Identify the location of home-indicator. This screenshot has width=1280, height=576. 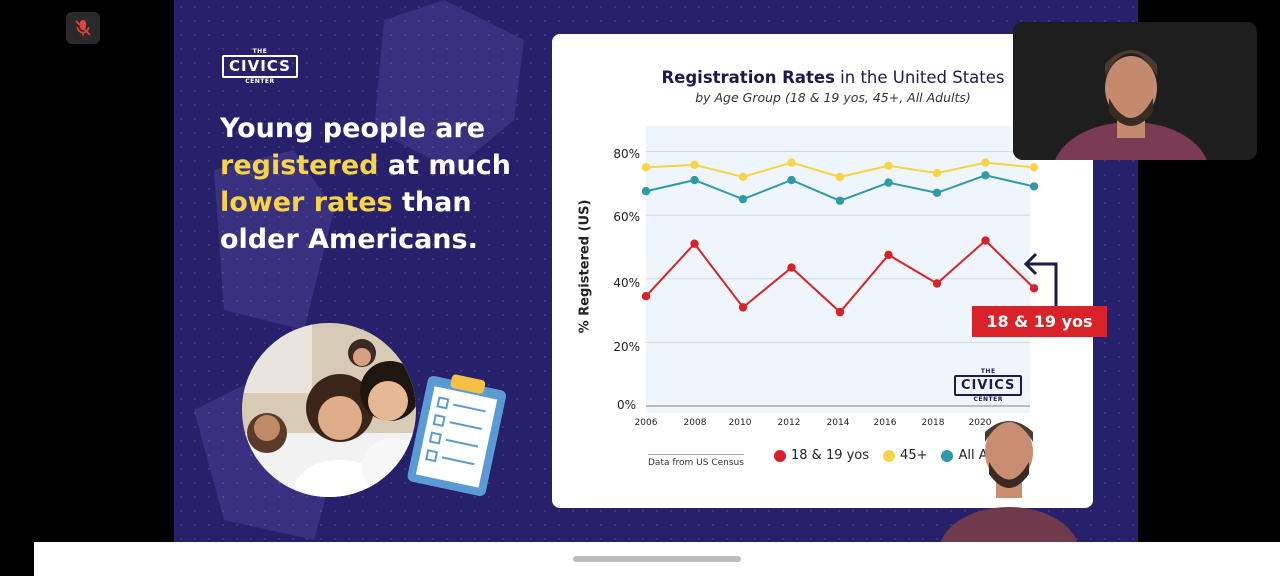
(657, 559).